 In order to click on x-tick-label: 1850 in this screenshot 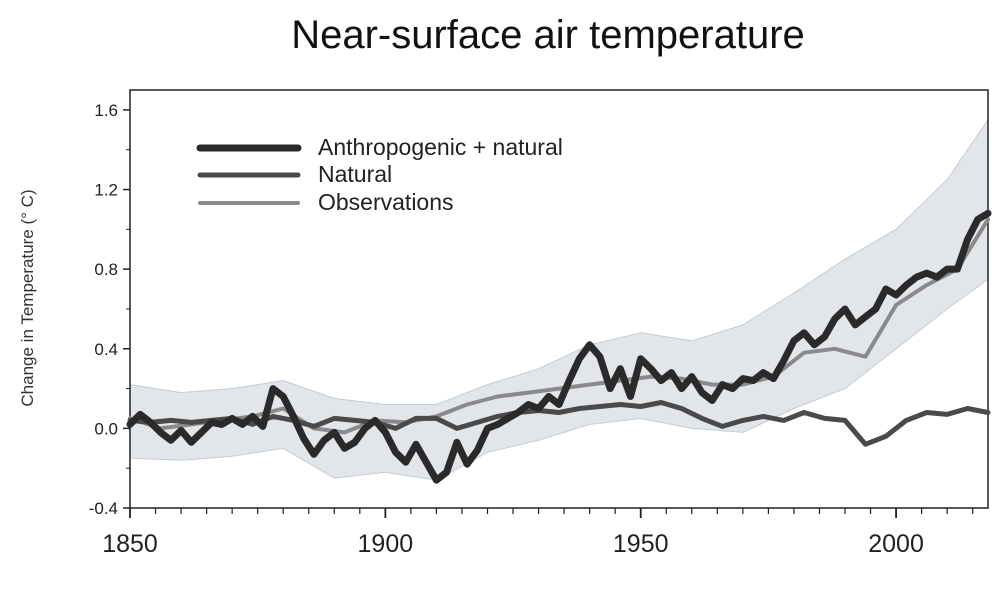, I will do `click(130, 544)`.